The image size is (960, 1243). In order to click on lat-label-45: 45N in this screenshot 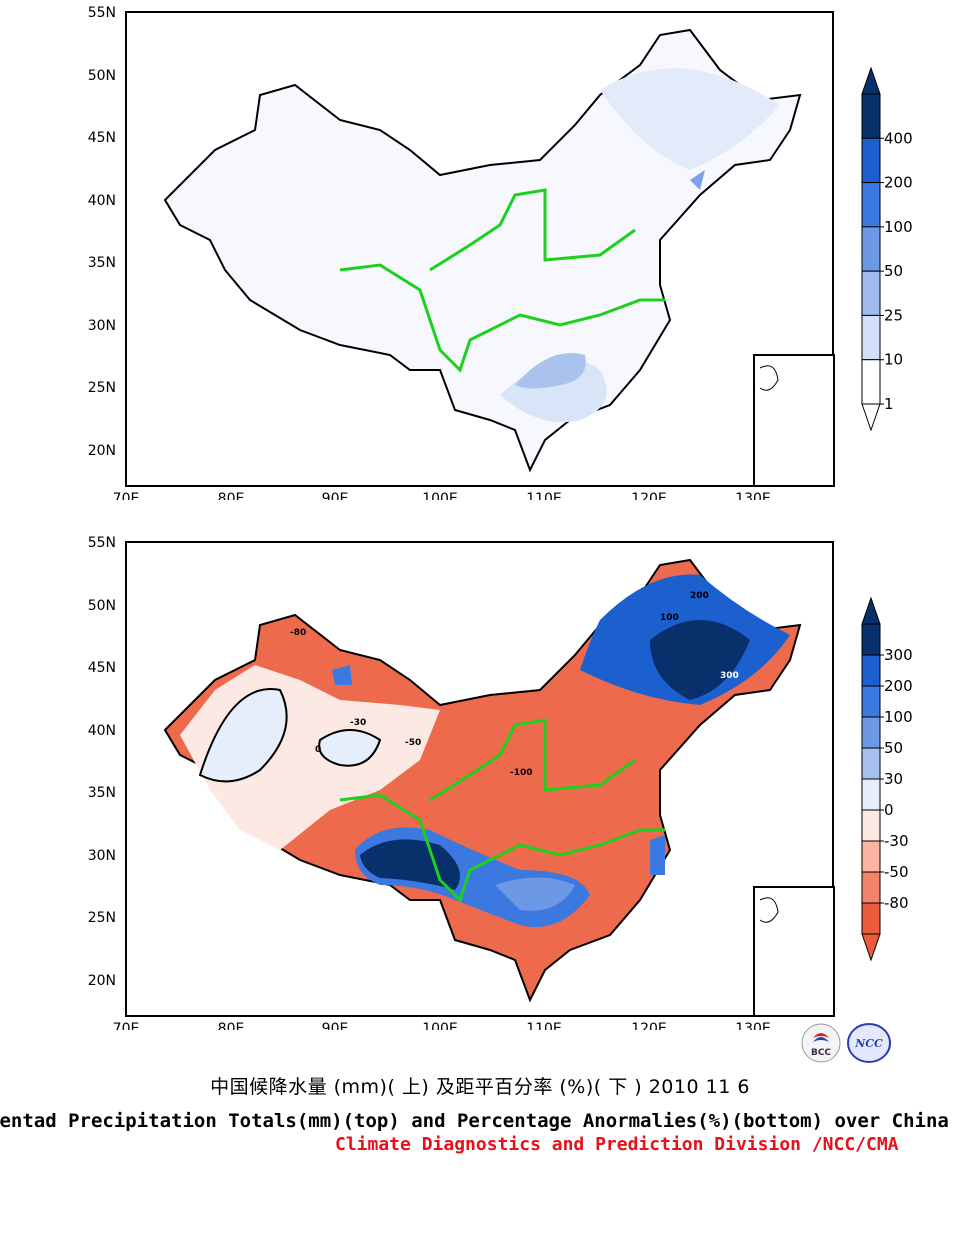, I will do `click(102, 138)`.